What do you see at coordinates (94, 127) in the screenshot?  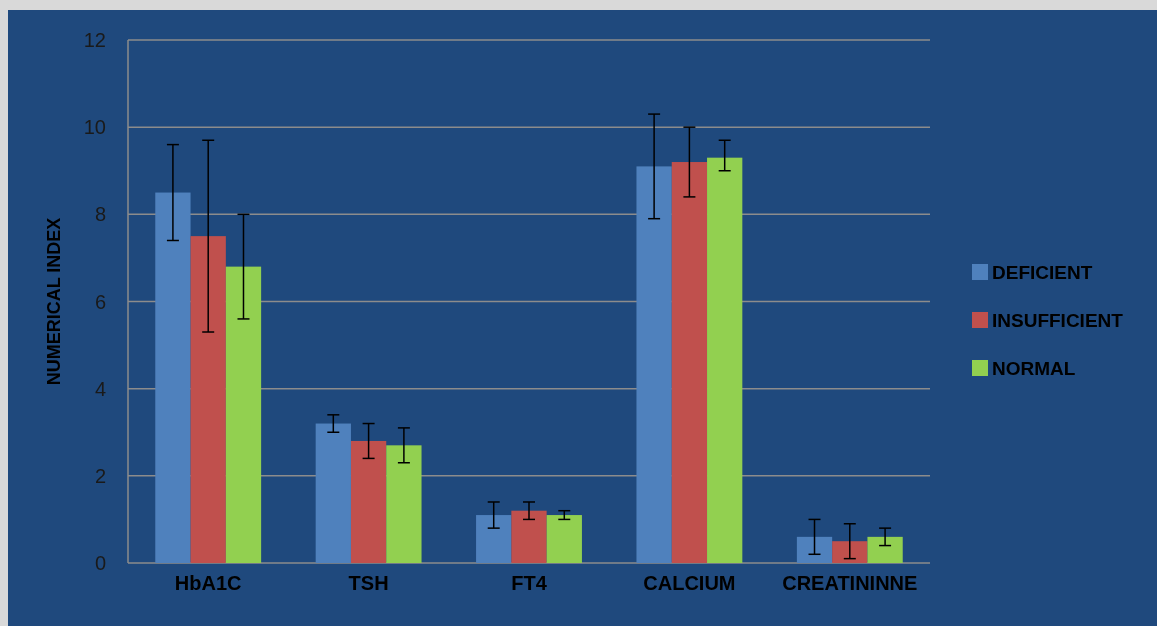 I see `y-tick-label: 10` at bounding box center [94, 127].